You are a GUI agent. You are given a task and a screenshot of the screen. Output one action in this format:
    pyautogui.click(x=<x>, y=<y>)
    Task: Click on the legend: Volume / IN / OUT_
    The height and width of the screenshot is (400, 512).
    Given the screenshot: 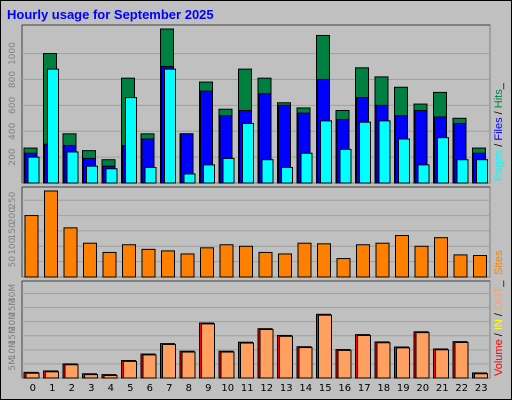 What is the action you would take?
    pyautogui.click(x=499, y=328)
    